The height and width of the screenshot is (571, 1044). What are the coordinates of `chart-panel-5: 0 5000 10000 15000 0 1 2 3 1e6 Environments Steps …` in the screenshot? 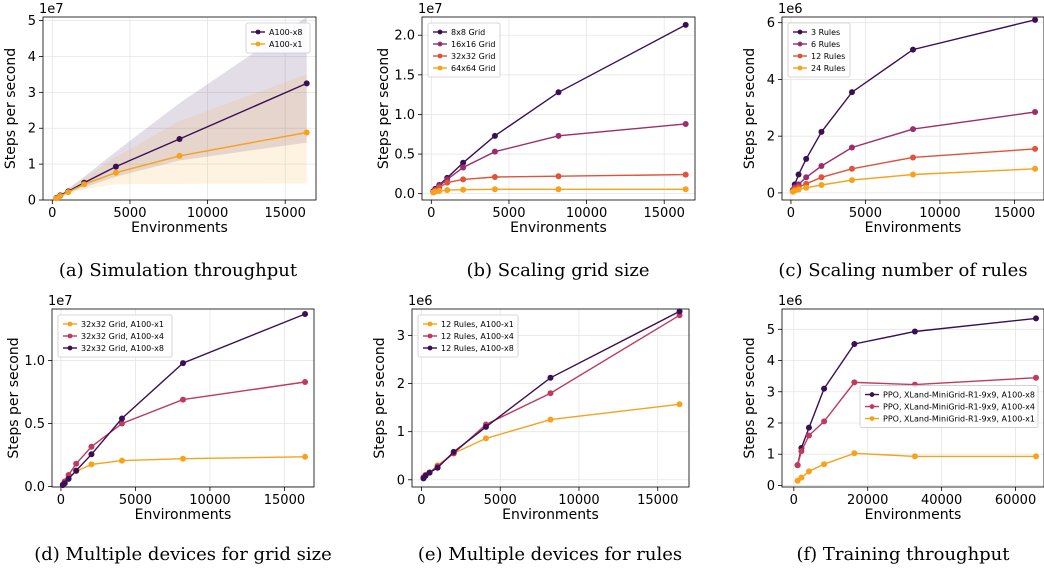 It's located at (531, 429).